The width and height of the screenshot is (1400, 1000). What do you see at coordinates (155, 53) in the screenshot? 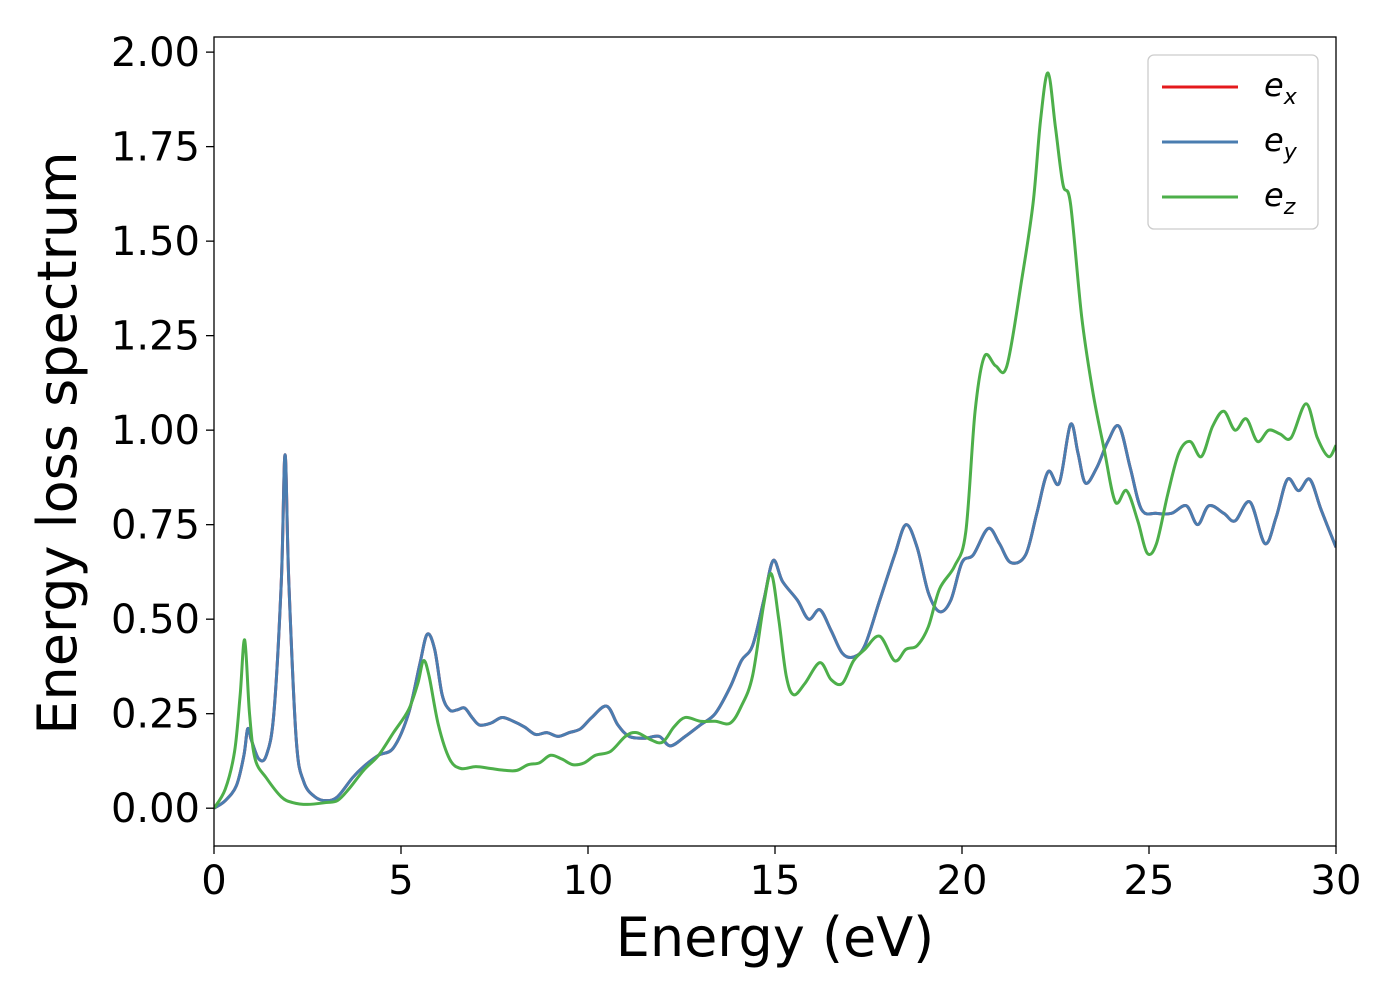
I see `y-tick-label: 2.00` at bounding box center [155, 53].